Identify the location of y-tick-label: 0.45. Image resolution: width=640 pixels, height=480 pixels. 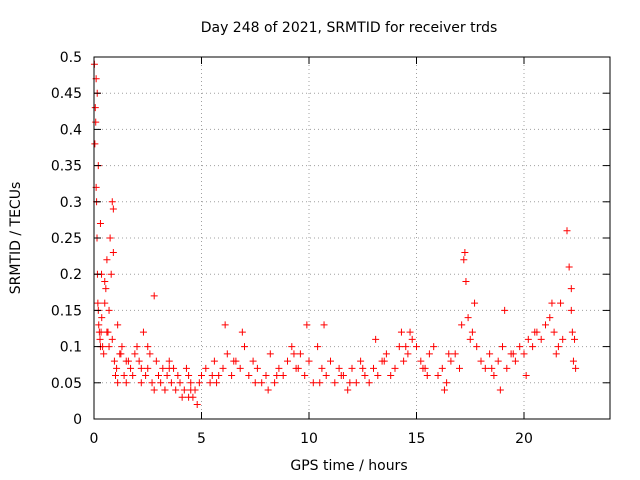
(66, 94).